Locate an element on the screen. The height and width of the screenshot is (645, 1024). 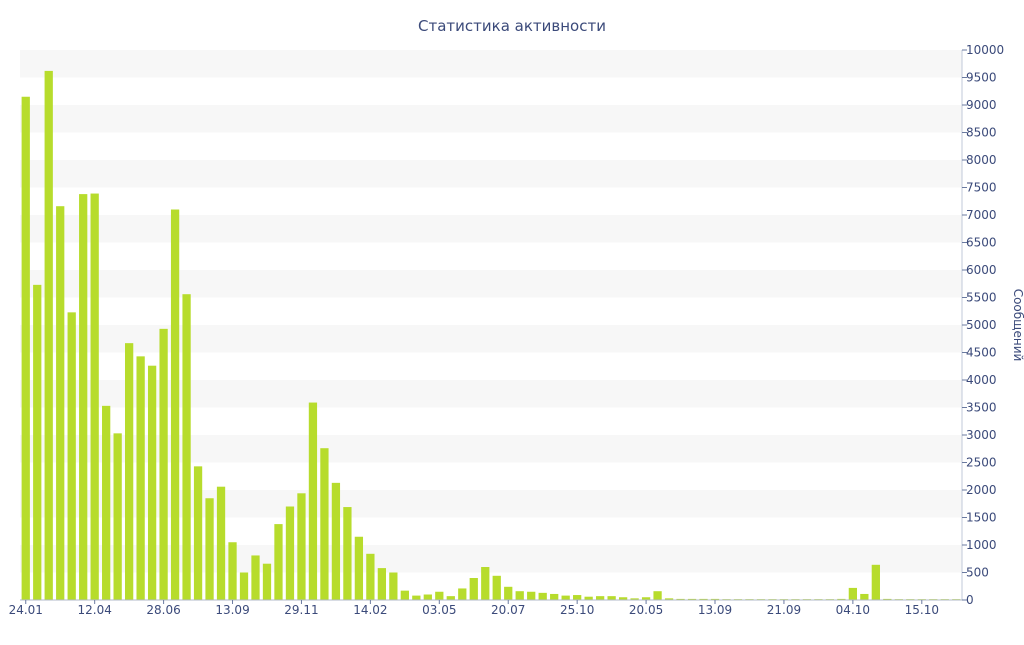
y-tick-label: 7000 is located at coordinates (981, 215).